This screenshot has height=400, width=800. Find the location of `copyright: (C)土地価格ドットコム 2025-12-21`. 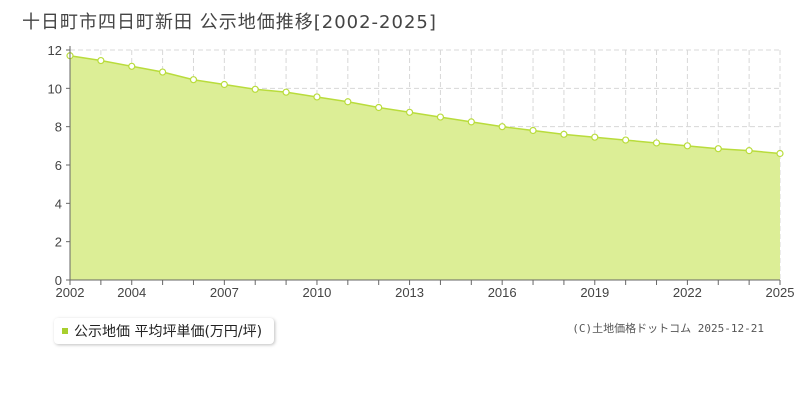

copyright: (C)土地価格ドットコム 2025-12-21 is located at coordinates (668, 328).